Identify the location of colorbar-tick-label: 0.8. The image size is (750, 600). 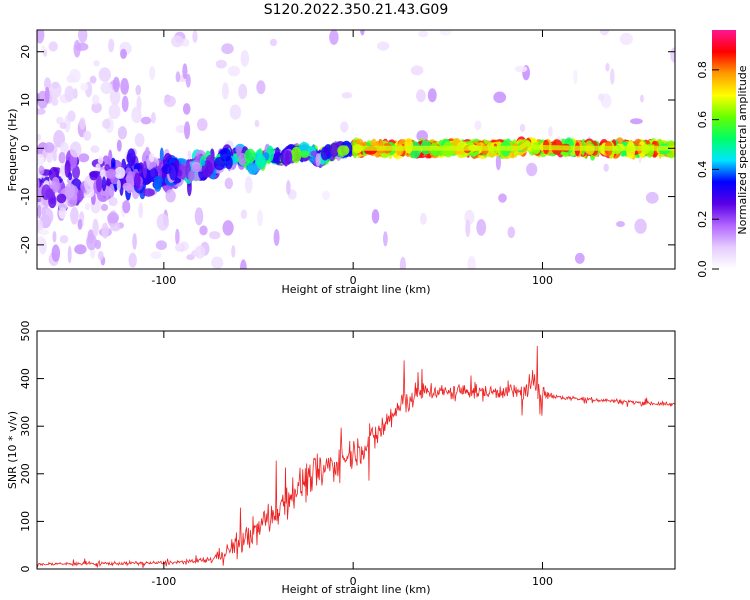
(702, 70).